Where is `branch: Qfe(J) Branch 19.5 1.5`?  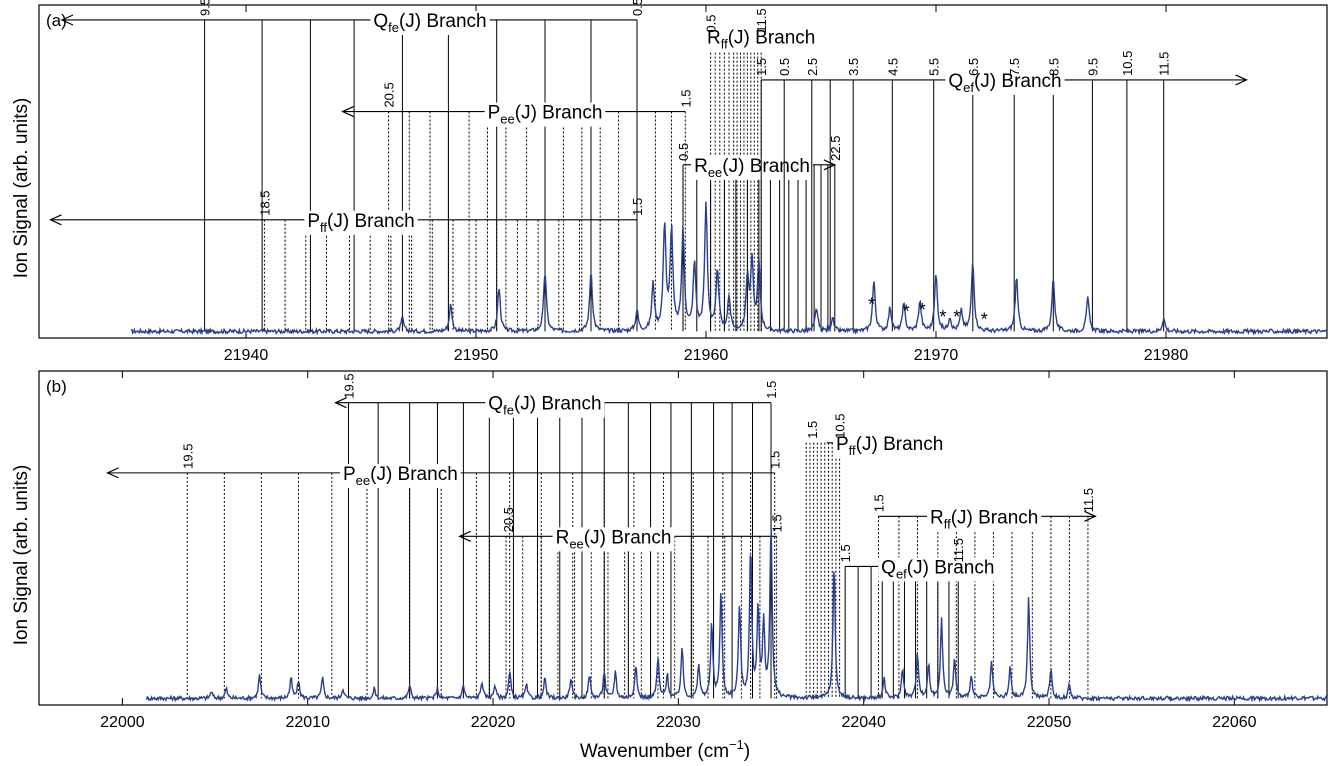 branch: Qfe(J) Branch 19.5 1.5 is located at coordinates (556, 536).